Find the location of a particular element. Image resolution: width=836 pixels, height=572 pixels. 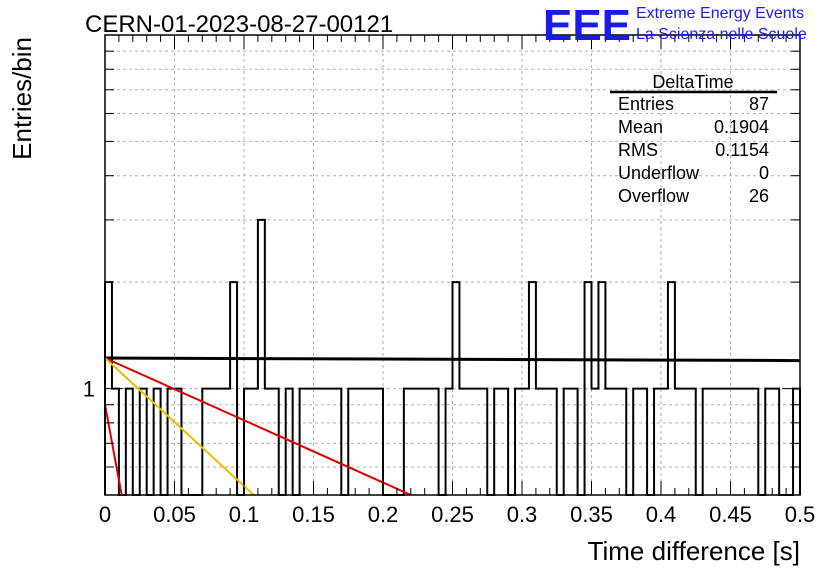

stats-label-underflow: Underflow is located at coordinates (659, 173).